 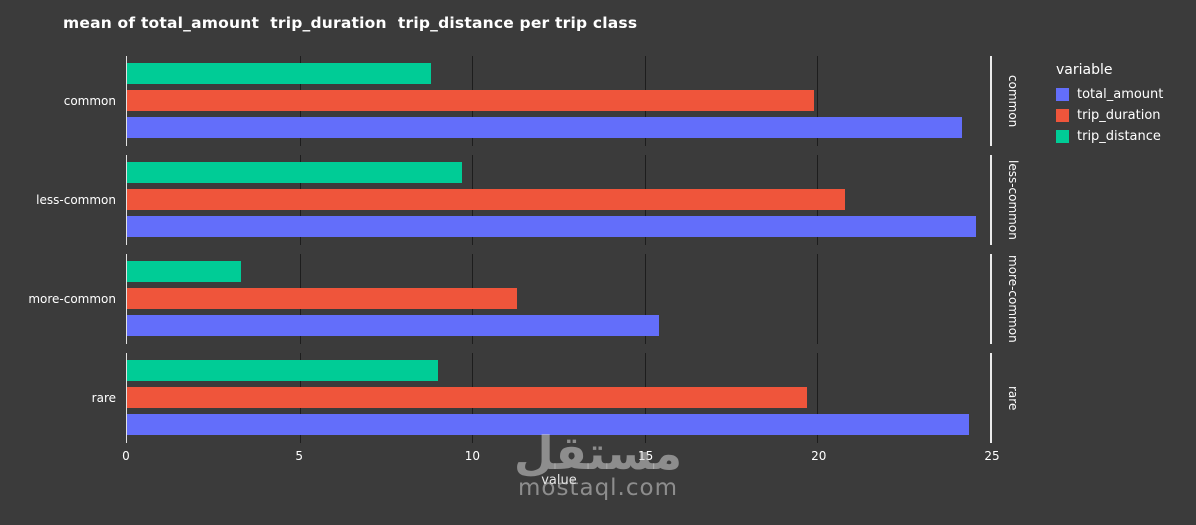 I want to click on bar-total_amount-common, so click(x=545, y=127).